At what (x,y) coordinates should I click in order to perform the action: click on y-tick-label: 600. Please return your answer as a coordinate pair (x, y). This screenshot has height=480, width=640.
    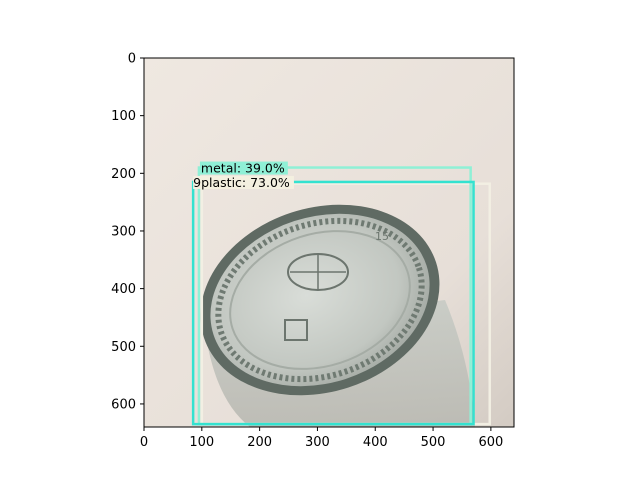
    Looking at the image, I should click on (123, 404).